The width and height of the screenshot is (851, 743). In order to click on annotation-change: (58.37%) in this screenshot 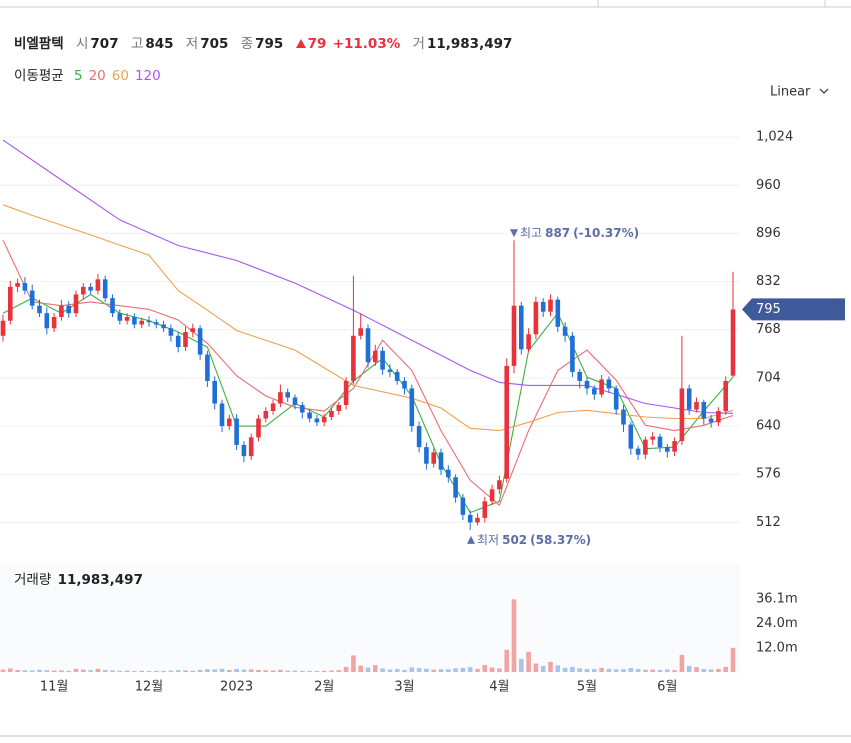, I will do `click(560, 539)`.